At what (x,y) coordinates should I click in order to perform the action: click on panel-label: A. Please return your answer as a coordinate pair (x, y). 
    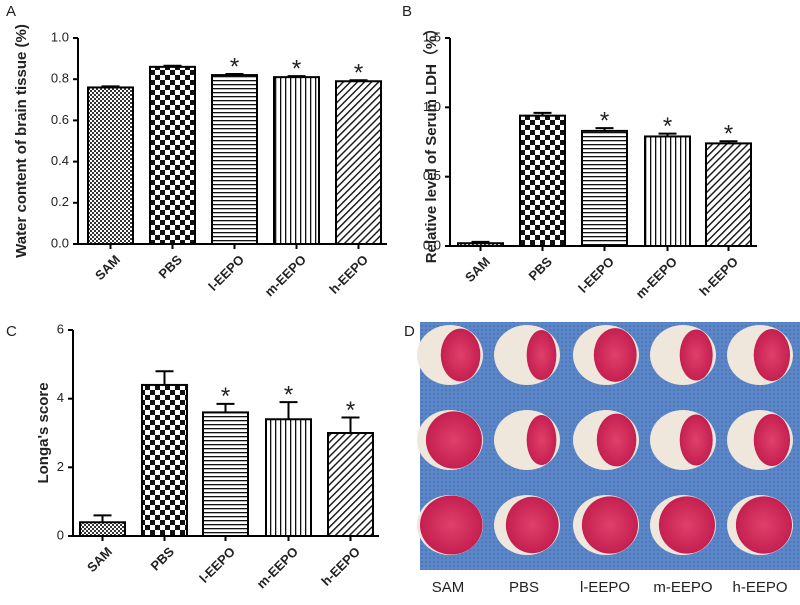
    Looking at the image, I should click on (11, 11).